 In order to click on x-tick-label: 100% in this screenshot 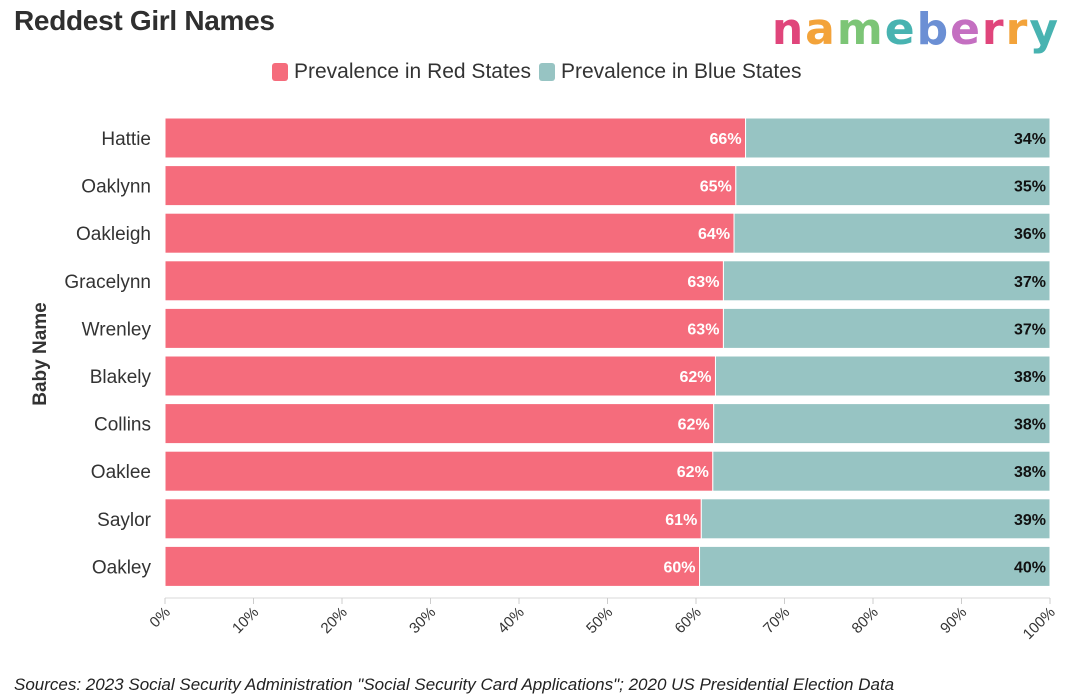, I will do `click(1039, 623)`.